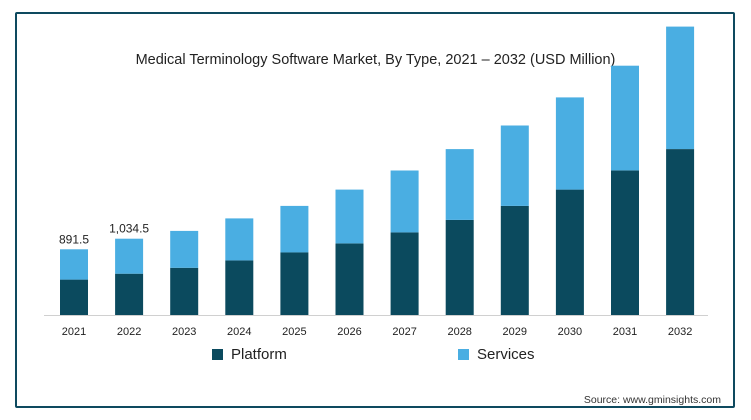 This screenshot has width=751, height=420. What do you see at coordinates (404, 332) in the screenshot?
I see `x-tick-label-2027: 2027` at bounding box center [404, 332].